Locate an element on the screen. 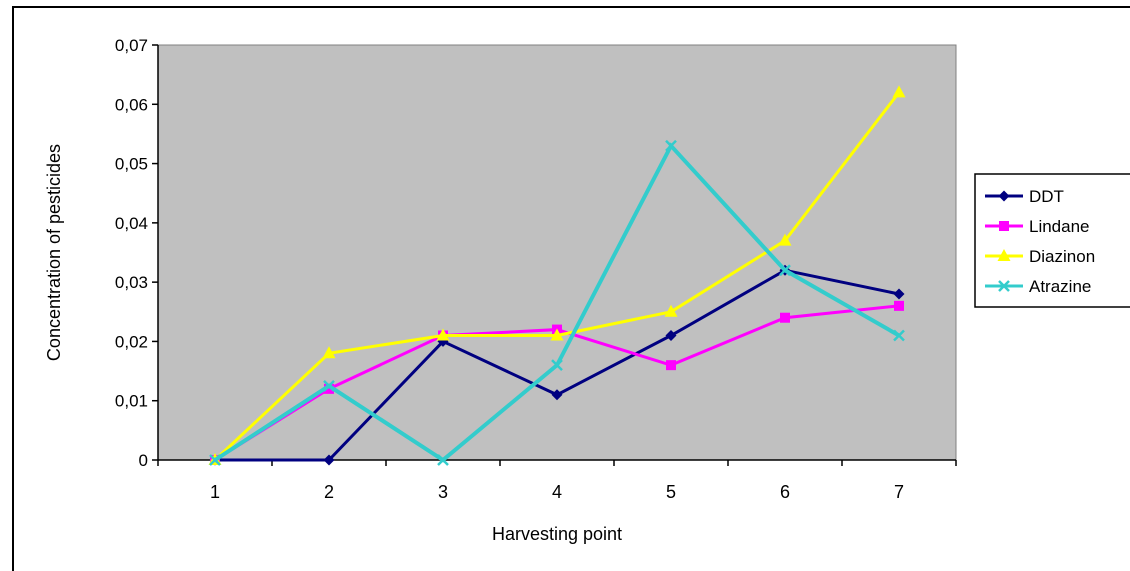 This screenshot has height=571, width=1130. y-tick-label: 0 is located at coordinates (143, 460).